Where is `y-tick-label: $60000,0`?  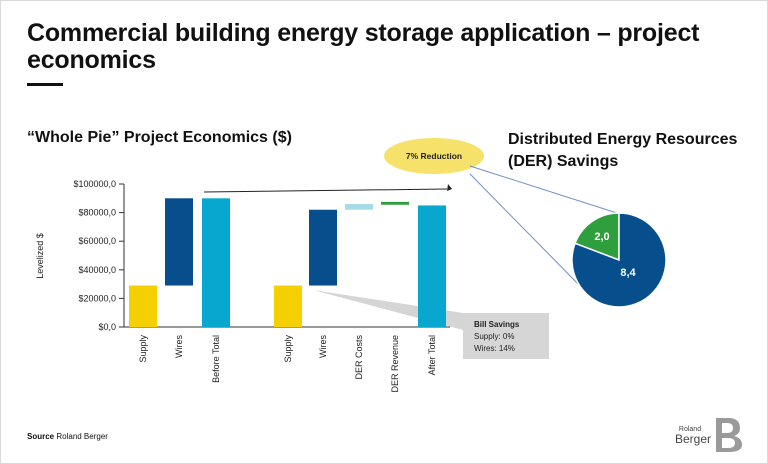 y-tick-label: $60000,0 is located at coordinates (97, 241).